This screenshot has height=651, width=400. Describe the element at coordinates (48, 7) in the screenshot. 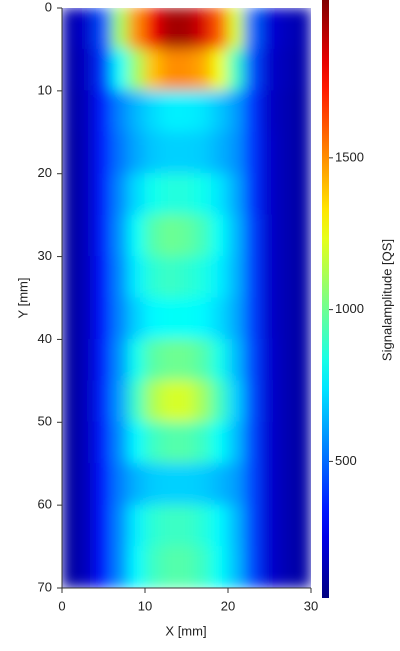

I see `y-tick-label: 0` at that location.